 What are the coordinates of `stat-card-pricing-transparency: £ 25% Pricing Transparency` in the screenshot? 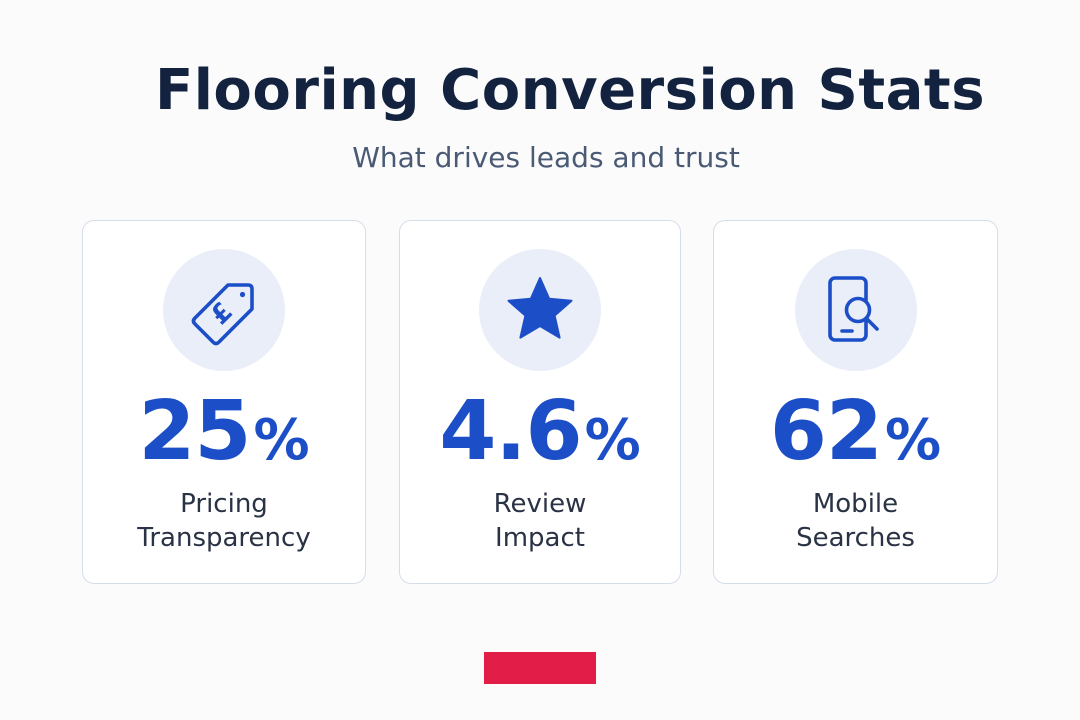 It's located at (224, 402).